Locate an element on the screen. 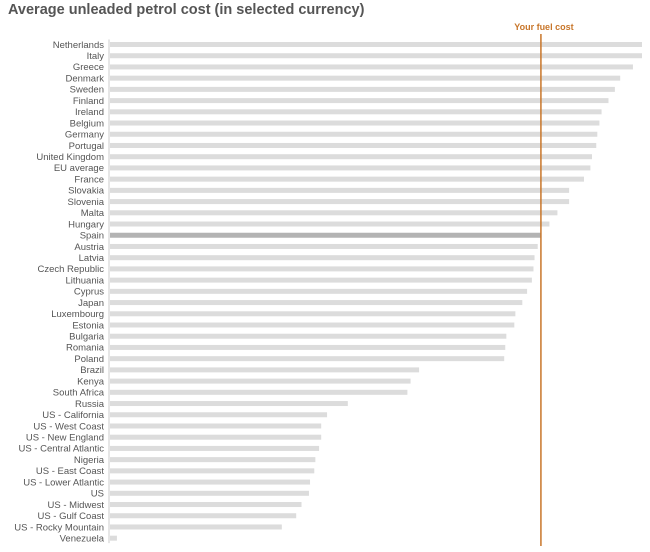 This screenshot has width=650, height=552. bar-cyprus is located at coordinates (319, 291).